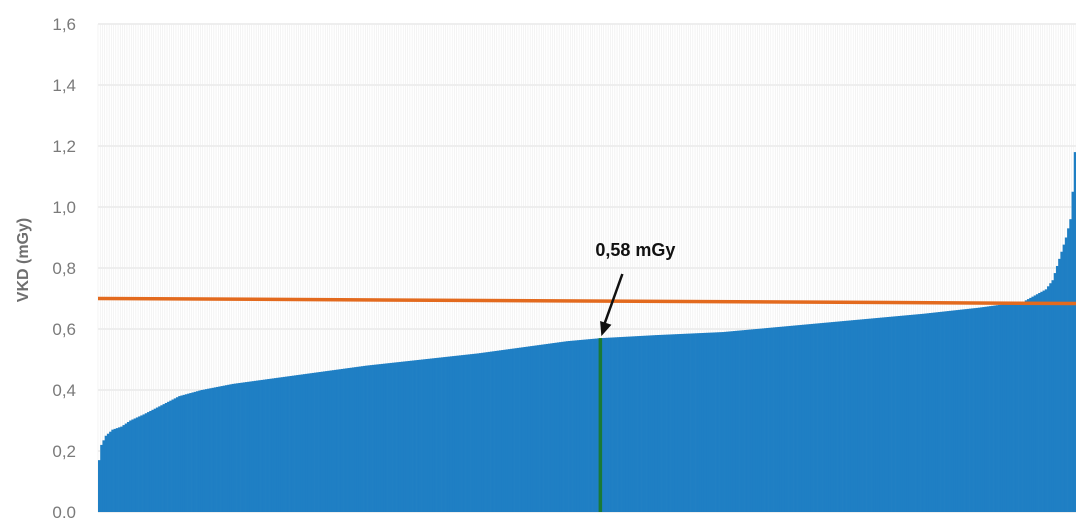  I want to click on y-tick-label: 0,4, so click(64, 390).